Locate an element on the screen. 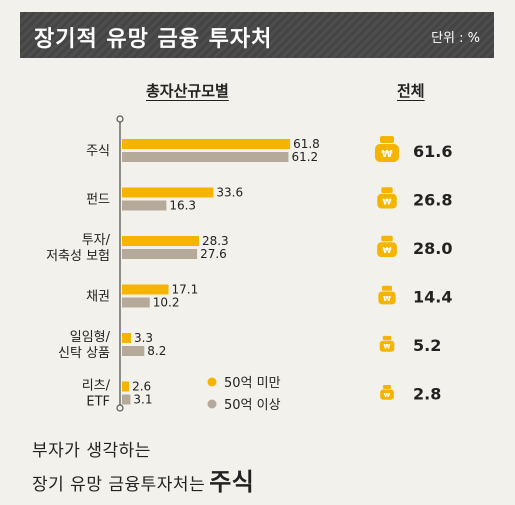  title-banner: 장기적 유망 금융 투자처 단위 : % is located at coordinates (257, 35).